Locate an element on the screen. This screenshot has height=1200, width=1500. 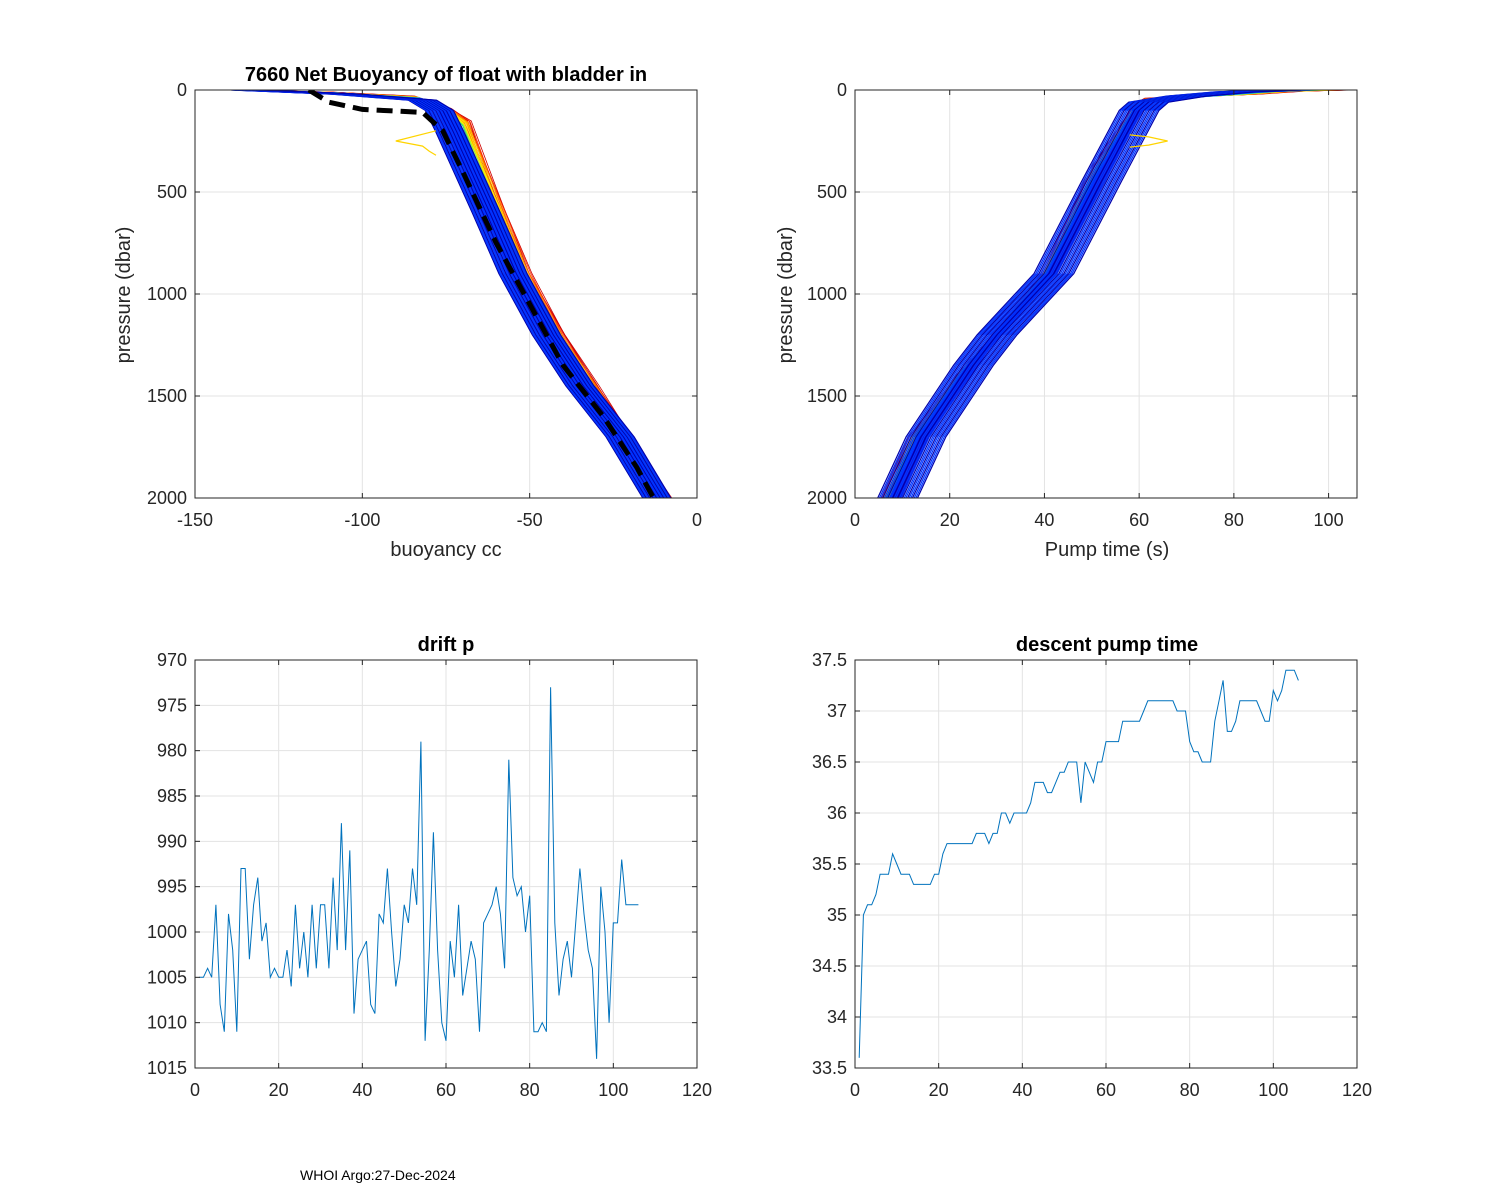
descentpump-ytick-label: 35.5 is located at coordinates (829, 864).